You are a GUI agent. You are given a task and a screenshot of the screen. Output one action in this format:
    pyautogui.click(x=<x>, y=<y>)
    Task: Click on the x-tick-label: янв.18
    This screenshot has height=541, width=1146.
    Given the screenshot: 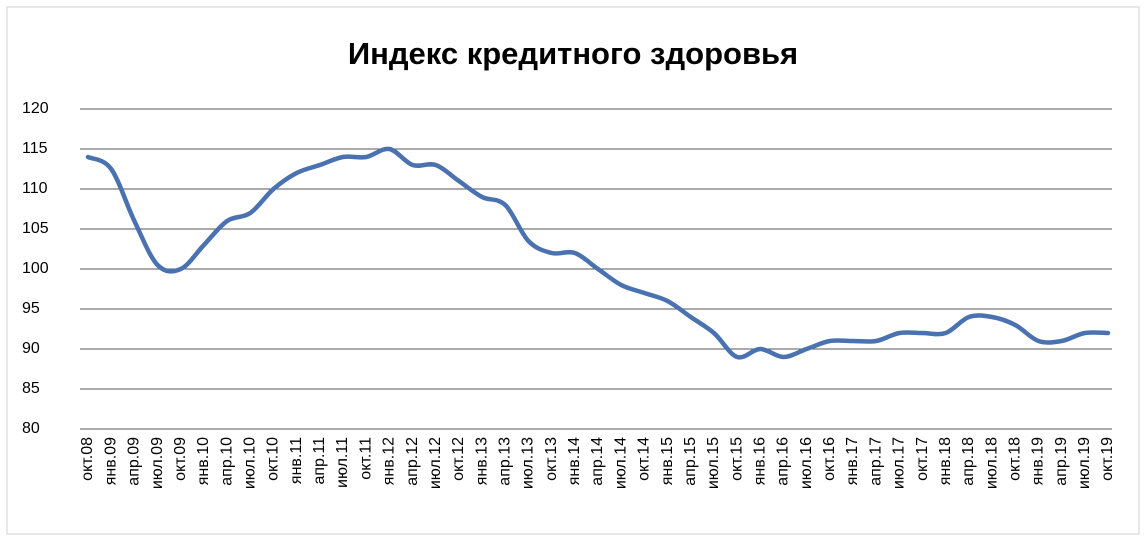 What is the action you would take?
    pyautogui.click(x=945, y=461)
    